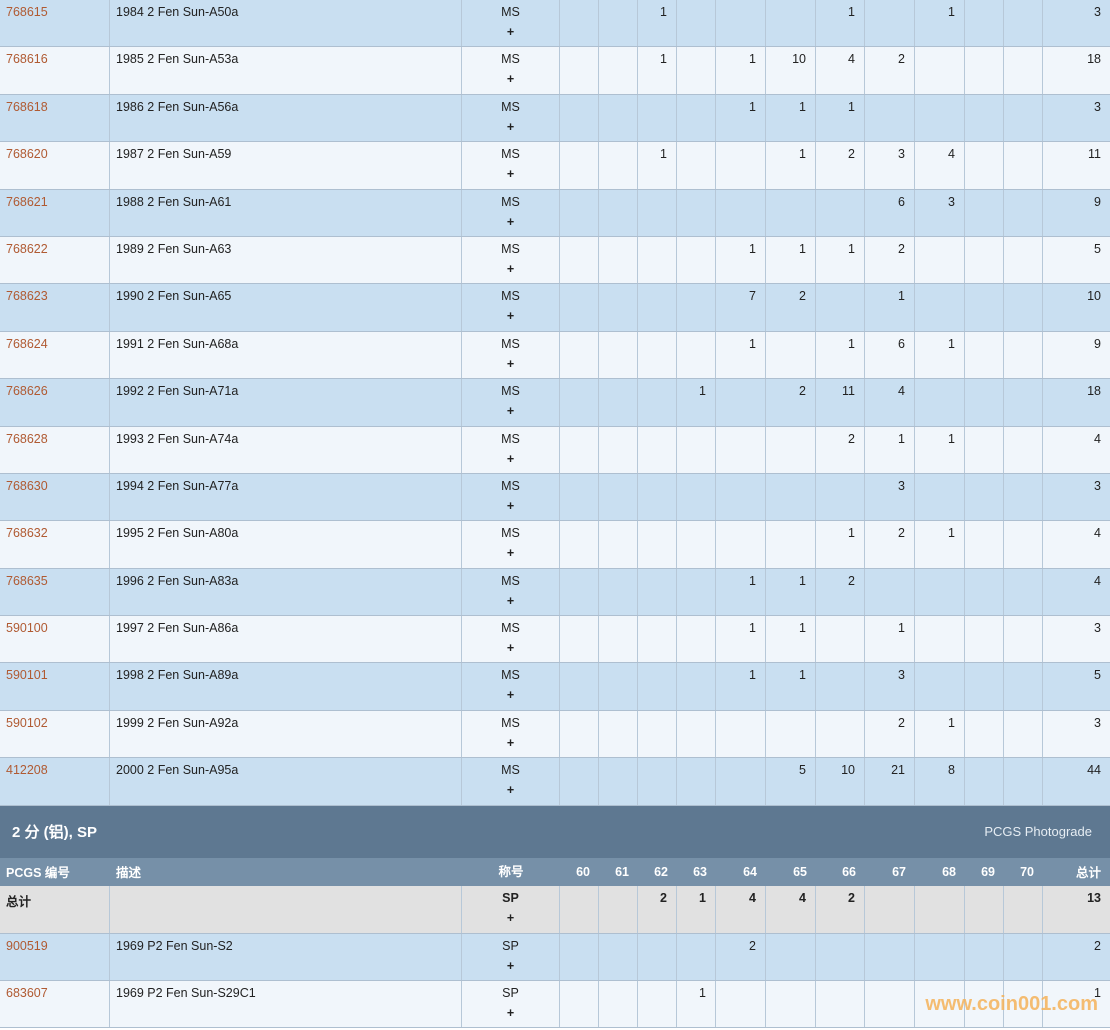 This screenshot has height=1030, width=1110. I want to click on designation: SP, so click(510, 945).